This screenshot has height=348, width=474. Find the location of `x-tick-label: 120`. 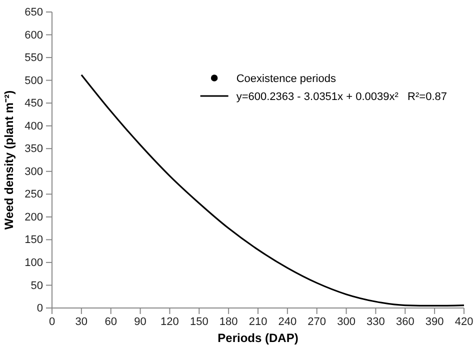

x-tick-label: 120 is located at coordinates (169, 322).